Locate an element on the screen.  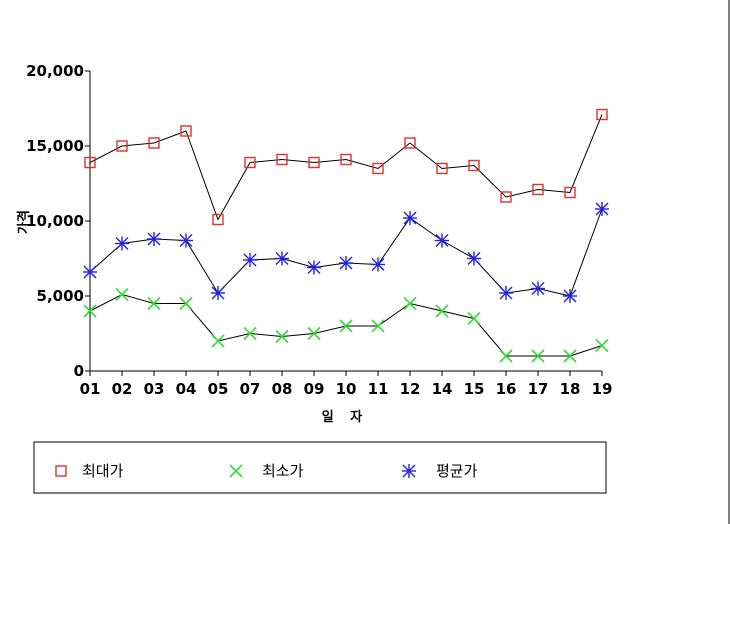
x-tick-label: 17 is located at coordinates (538, 389).